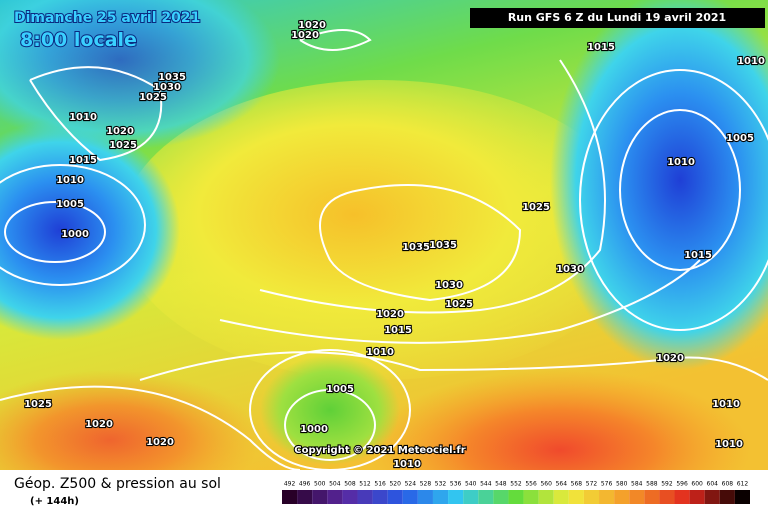 Image resolution: width=768 pixels, height=512 pixels. Describe the element at coordinates (379, 450) in the screenshot. I see `copyright: Copyright © 2021 Meteociel.fr` at that location.